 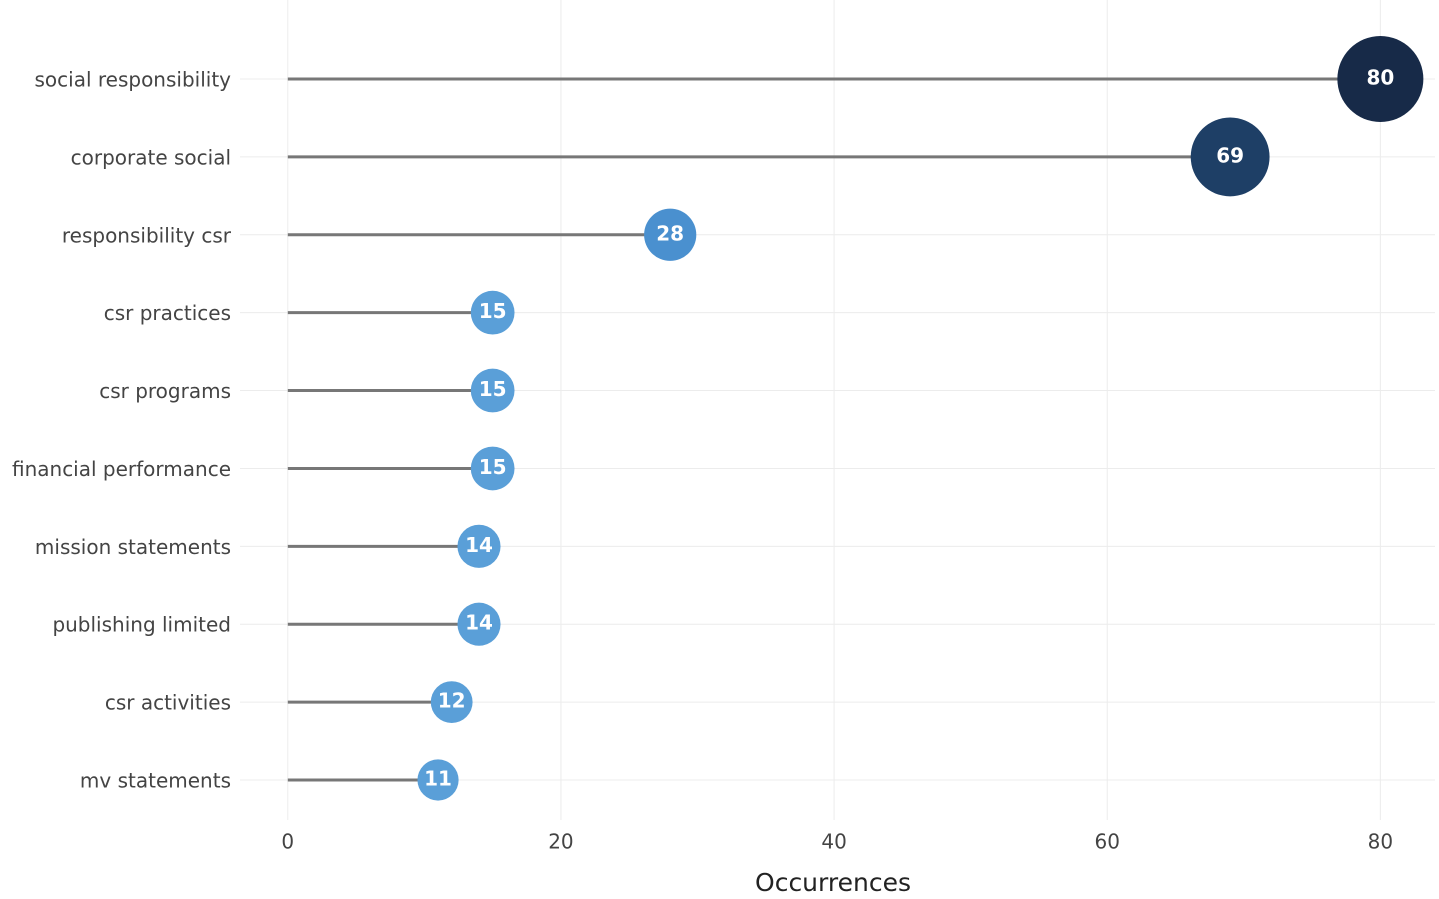 I want to click on y-tick-label: social responsibility, so click(x=132, y=80).